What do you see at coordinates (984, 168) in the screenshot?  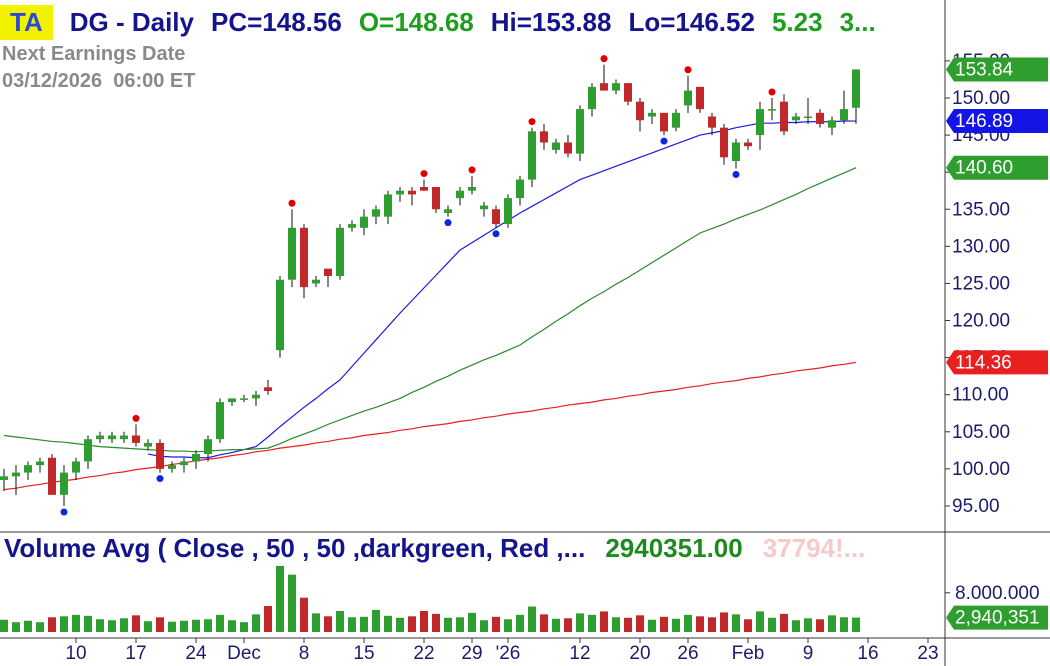 I see `price-tag-label: 140.60` at bounding box center [984, 168].